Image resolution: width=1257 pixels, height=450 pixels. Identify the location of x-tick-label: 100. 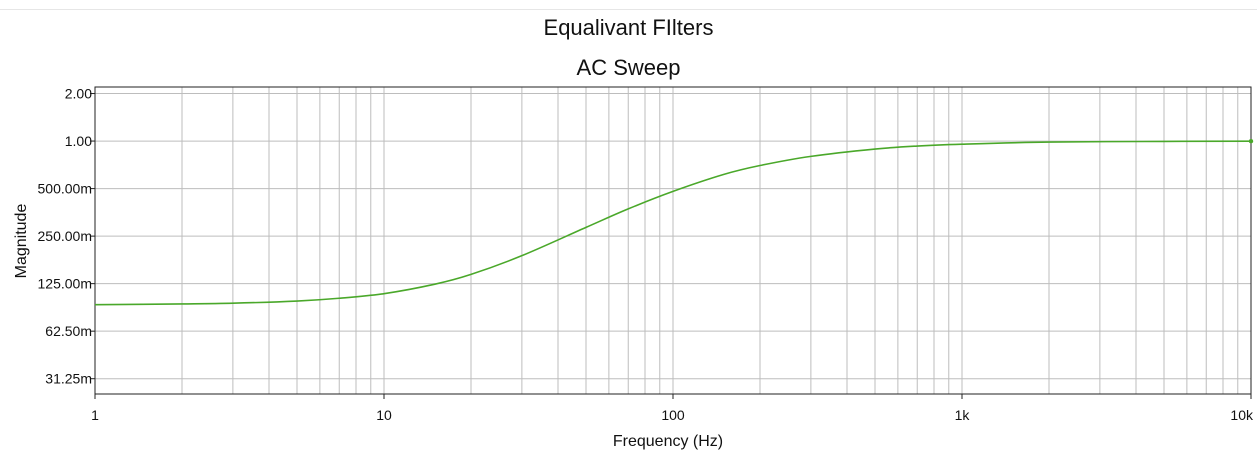
(673, 415).